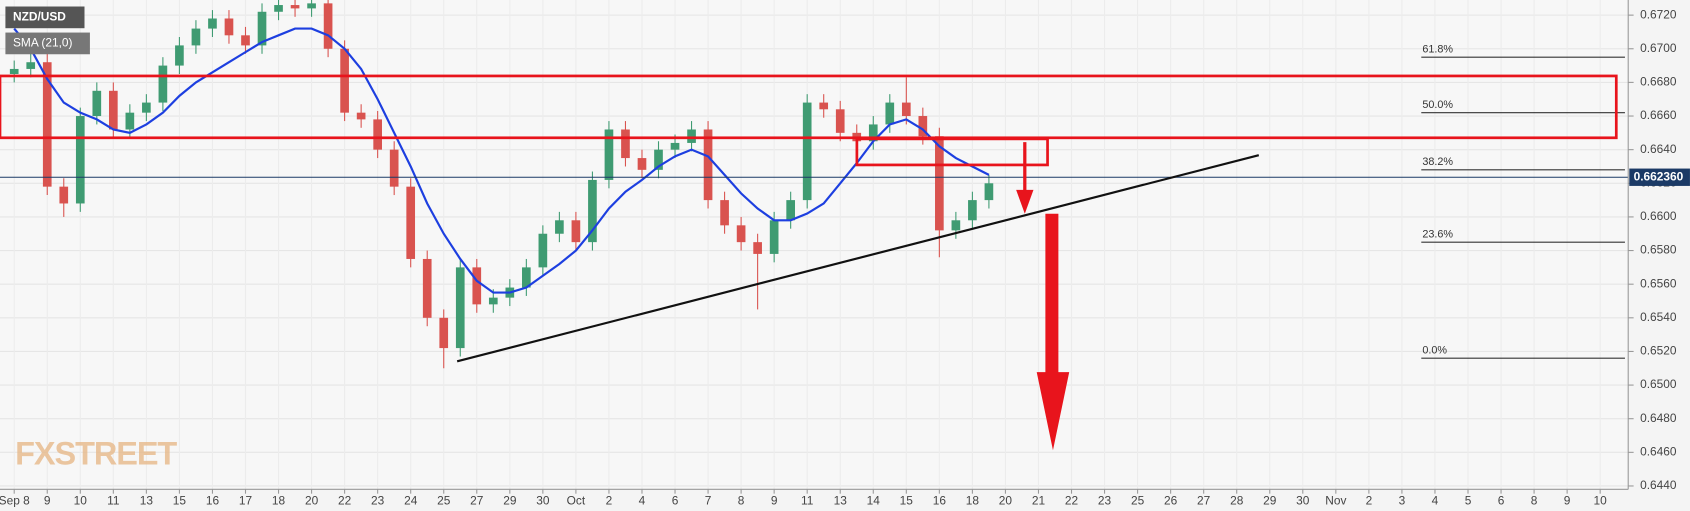 The image size is (1690, 511). I want to click on y-tick-label: 0.6580, so click(1658, 250).